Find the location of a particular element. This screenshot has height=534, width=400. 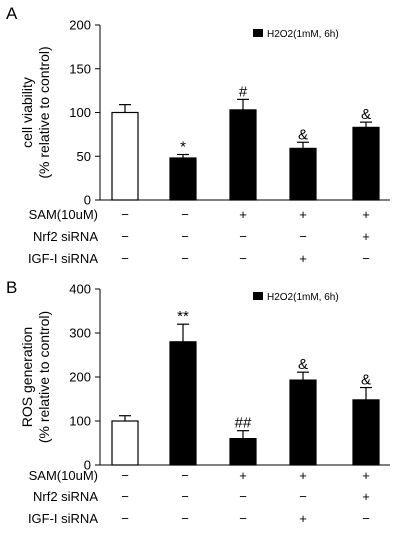

y-tick-label-a: 0 is located at coordinates (87, 200).